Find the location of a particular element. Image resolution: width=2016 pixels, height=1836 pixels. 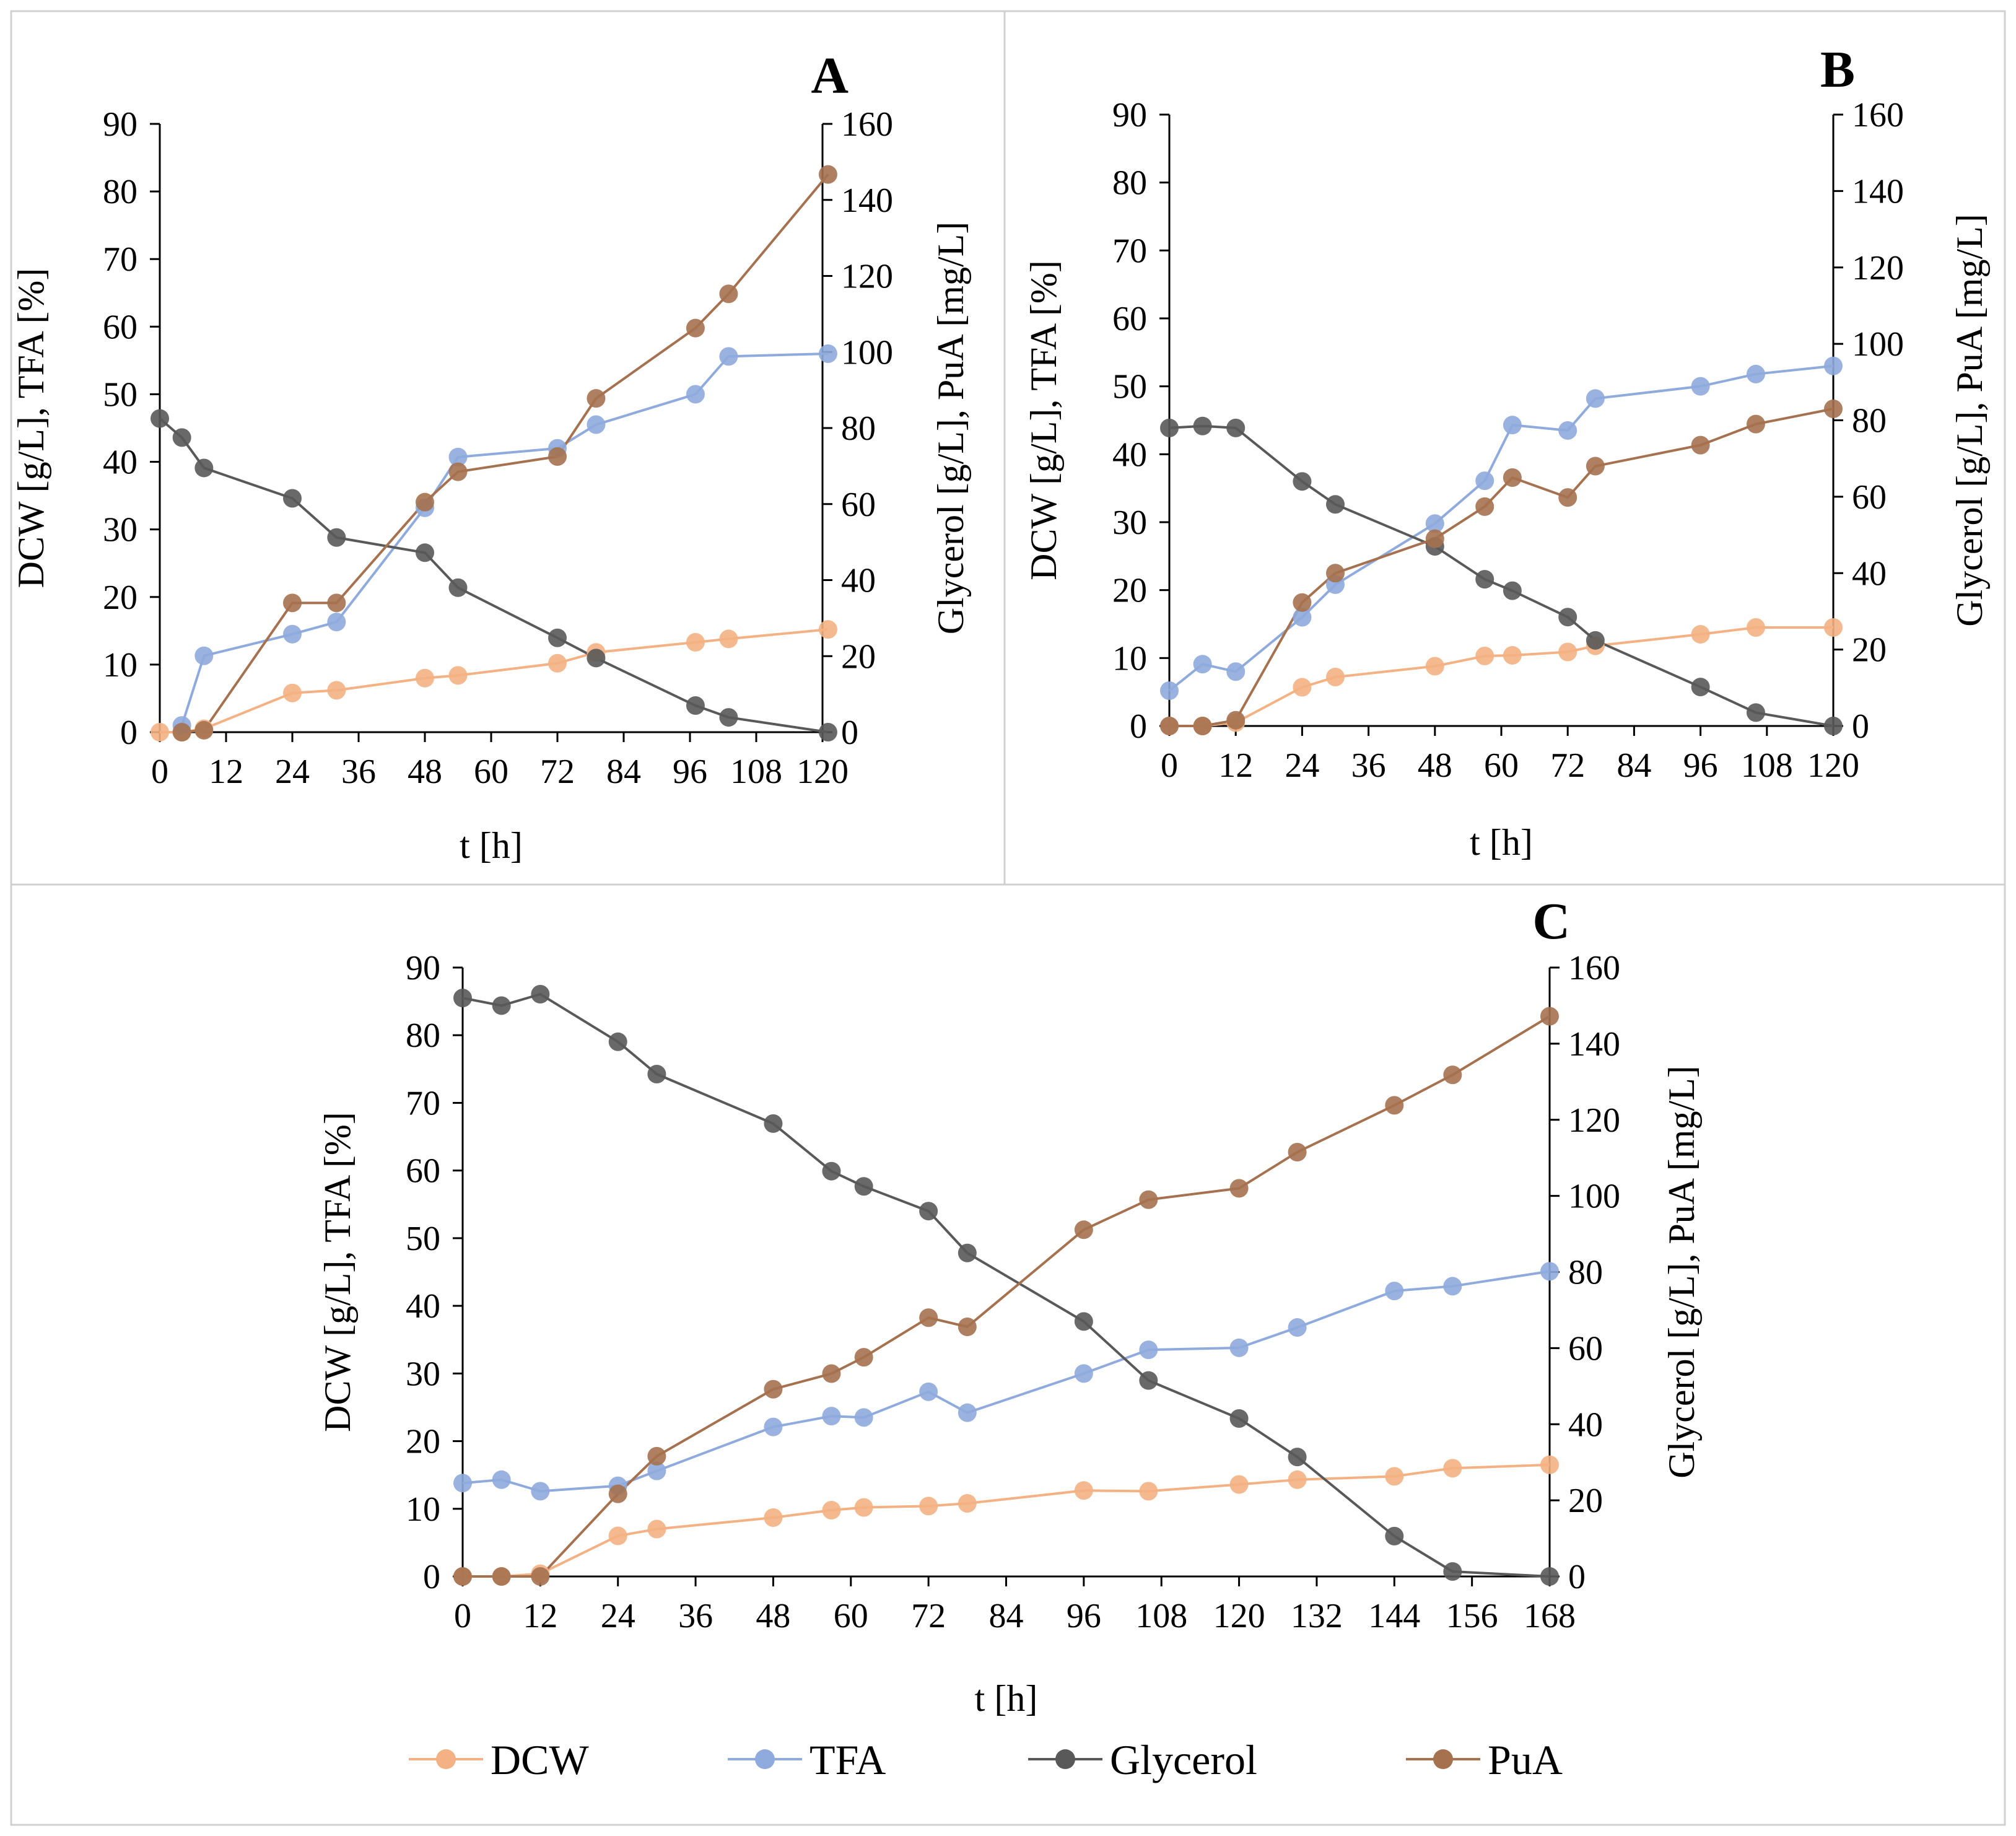

x-tick-label: 12 is located at coordinates (540, 1616).